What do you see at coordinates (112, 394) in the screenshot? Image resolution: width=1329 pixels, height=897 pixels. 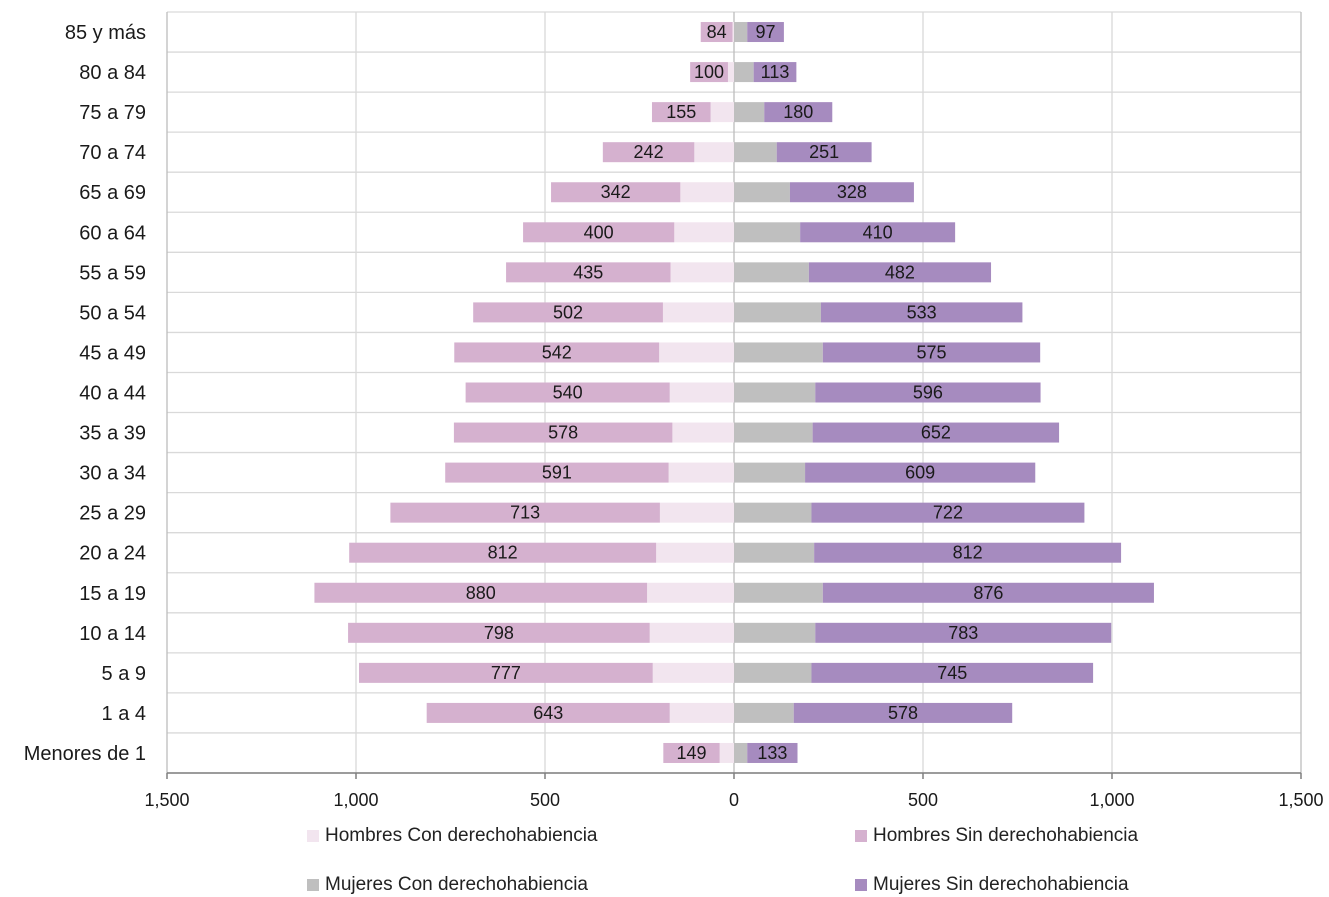 I see `y-tick-label: 40 a 44` at bounding box center [112, 394].